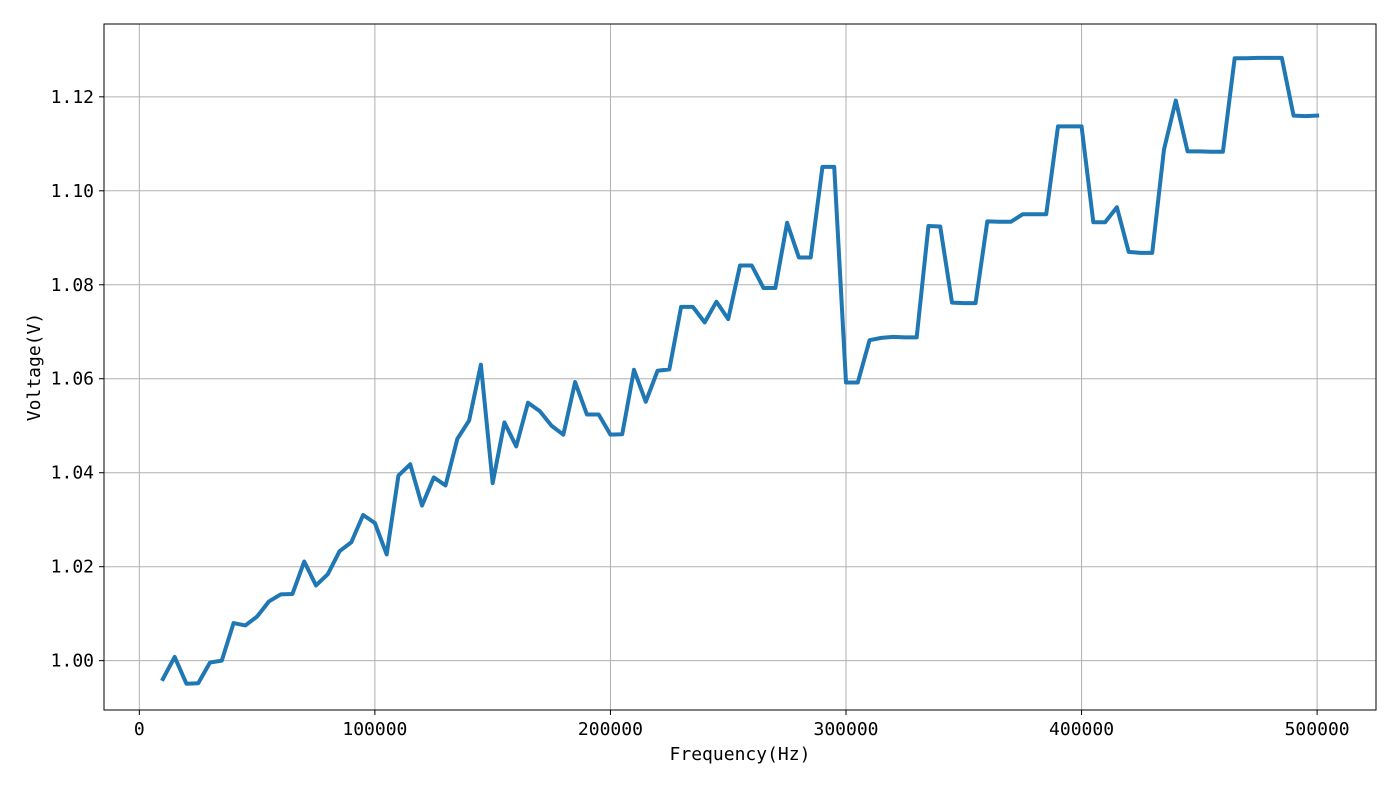 The image size is (1400, 787). What do you see at coordinates (610, 729) in the screenshot?
I see `x-tick-label: 200000` at bounding box center [610, 729].